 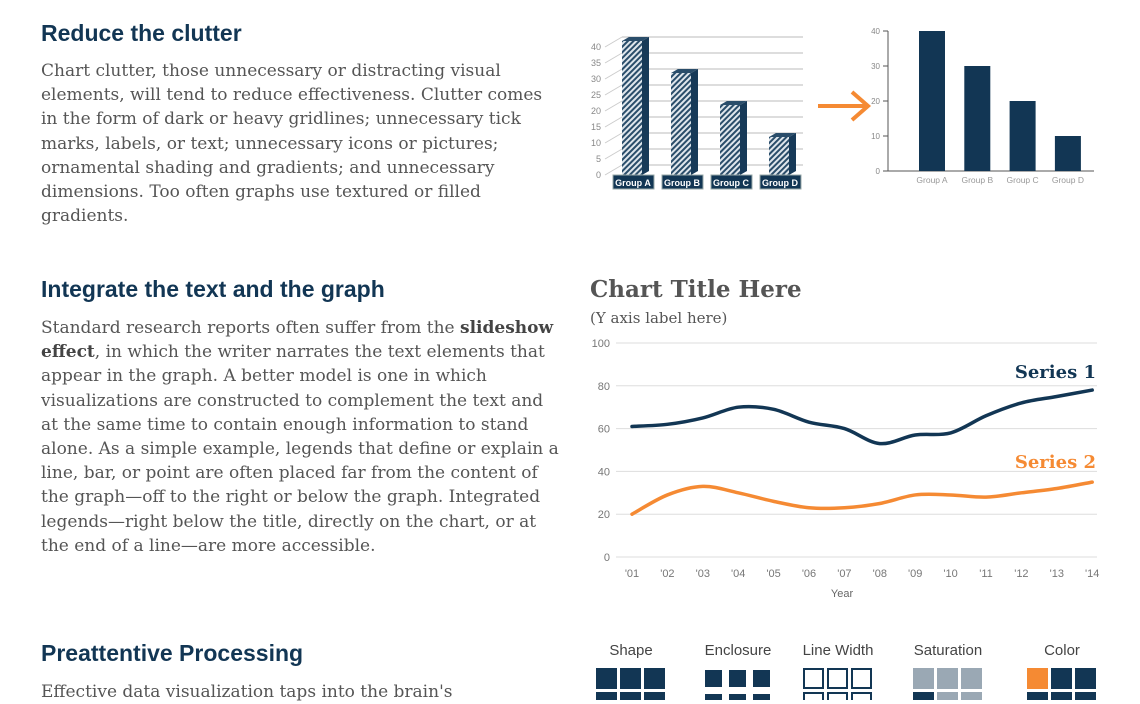 What do you see at coordinates (986, 574) in the screenshot?
I see `x-tick-label: '11` at bounding box center [986, 574].